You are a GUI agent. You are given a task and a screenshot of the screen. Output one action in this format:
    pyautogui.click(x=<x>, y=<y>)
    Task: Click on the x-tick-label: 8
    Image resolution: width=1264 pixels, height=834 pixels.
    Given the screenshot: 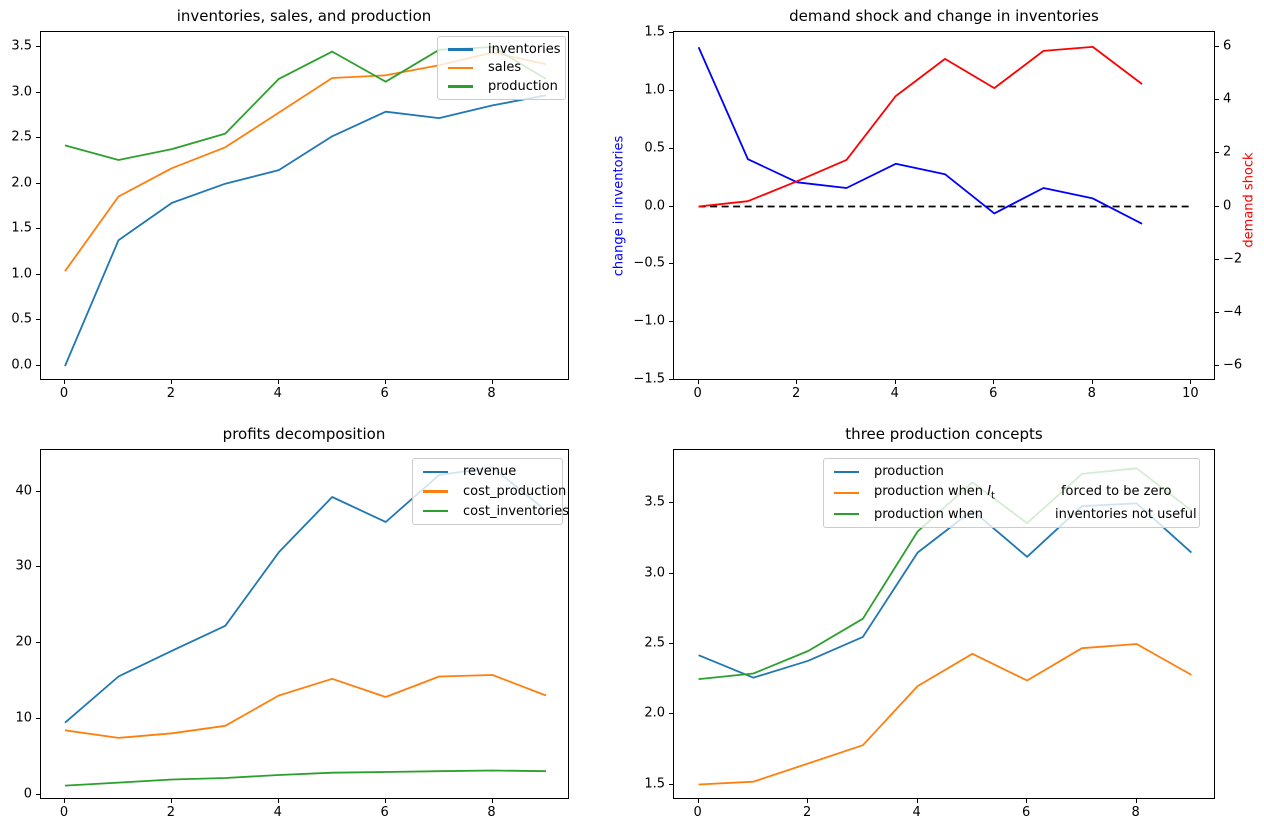 What is the action you would take?
    pyautogui.click(x=491, y=393)
    